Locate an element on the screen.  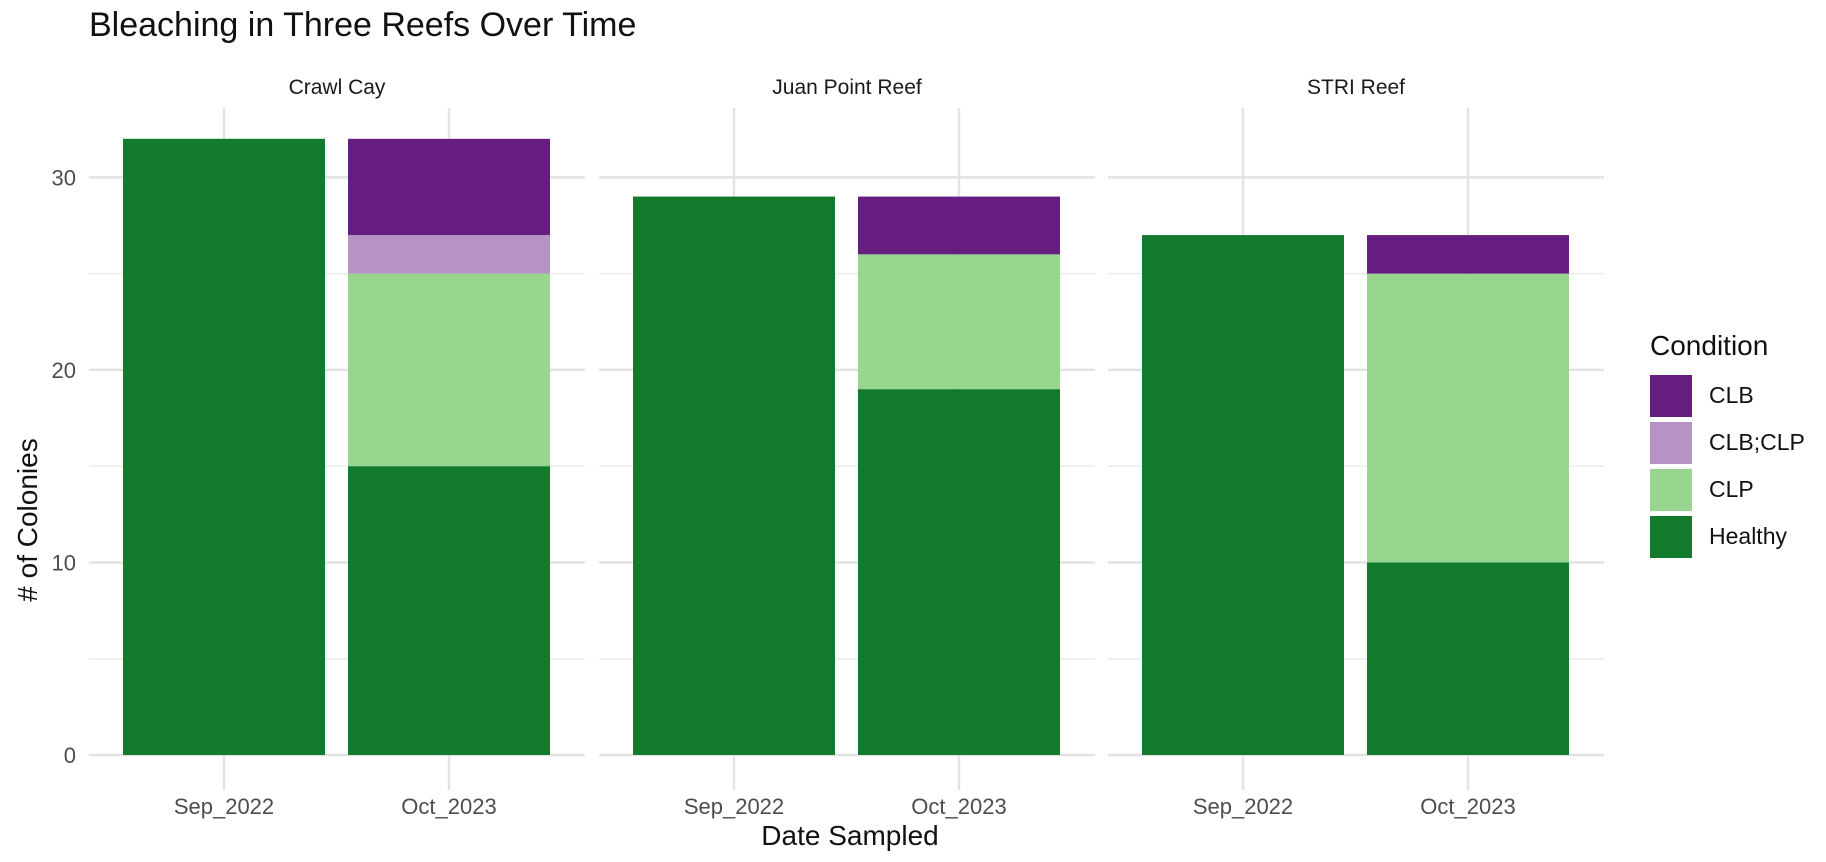
facet-label-2: STRI Reef is located at coordinates (1356, 87).